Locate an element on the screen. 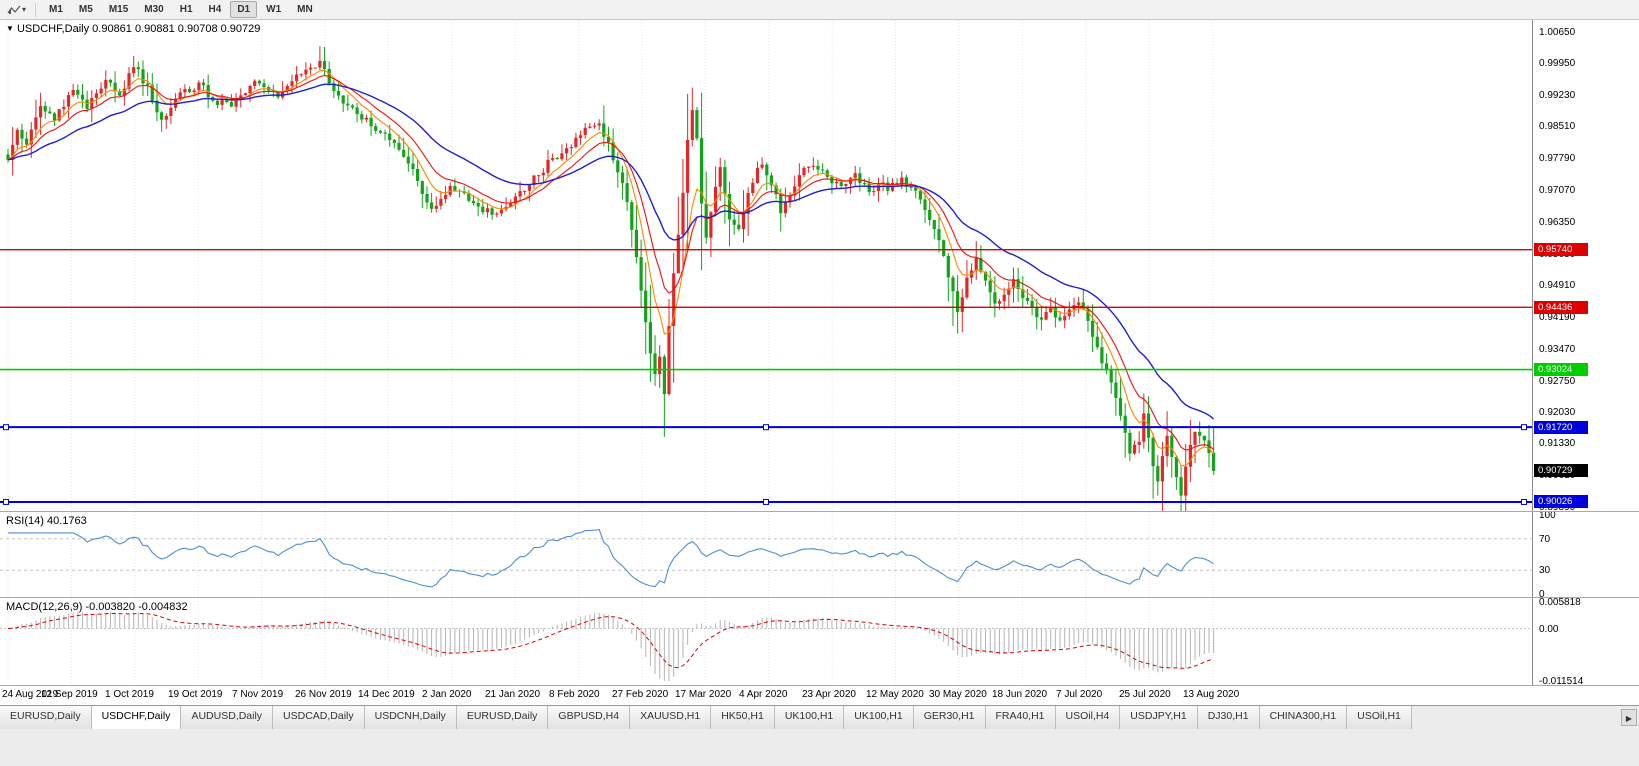  chart-tab-USDJPY-H1: USDJPY,H1 is located at coordinates (1159, 717).